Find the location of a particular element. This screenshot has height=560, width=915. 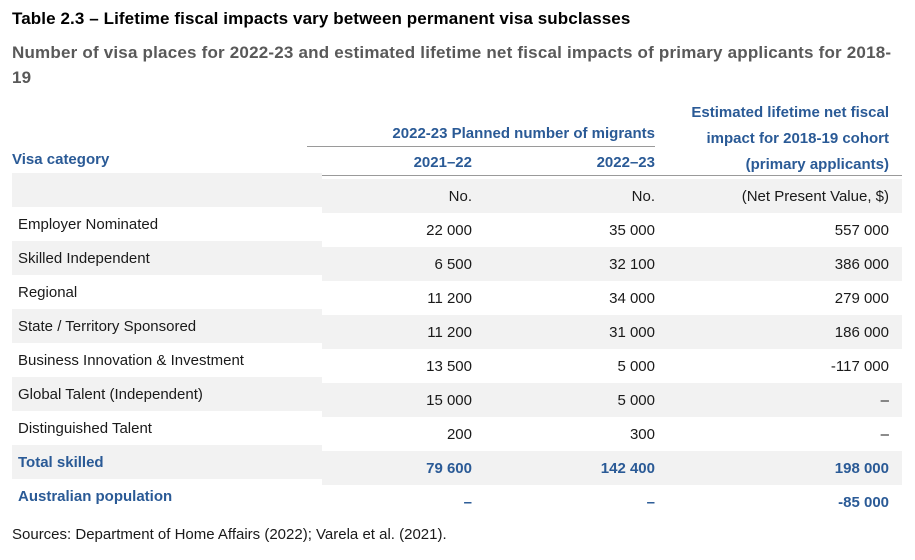

header-divider is located at coordinates (457, 175).